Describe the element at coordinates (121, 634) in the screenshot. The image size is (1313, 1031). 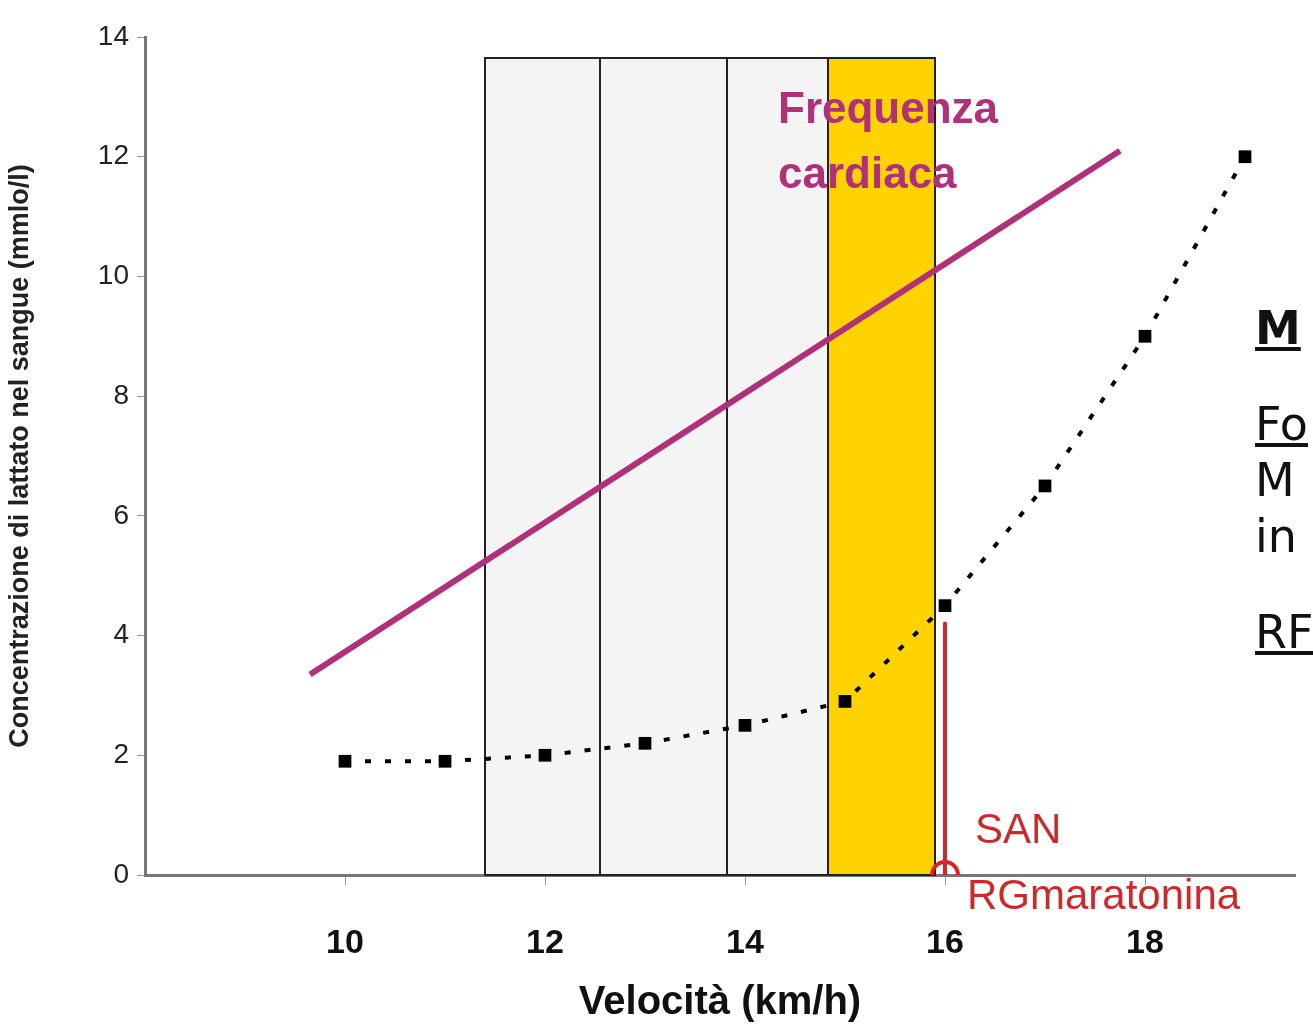
I see `y-tick-label: 4` at that location.